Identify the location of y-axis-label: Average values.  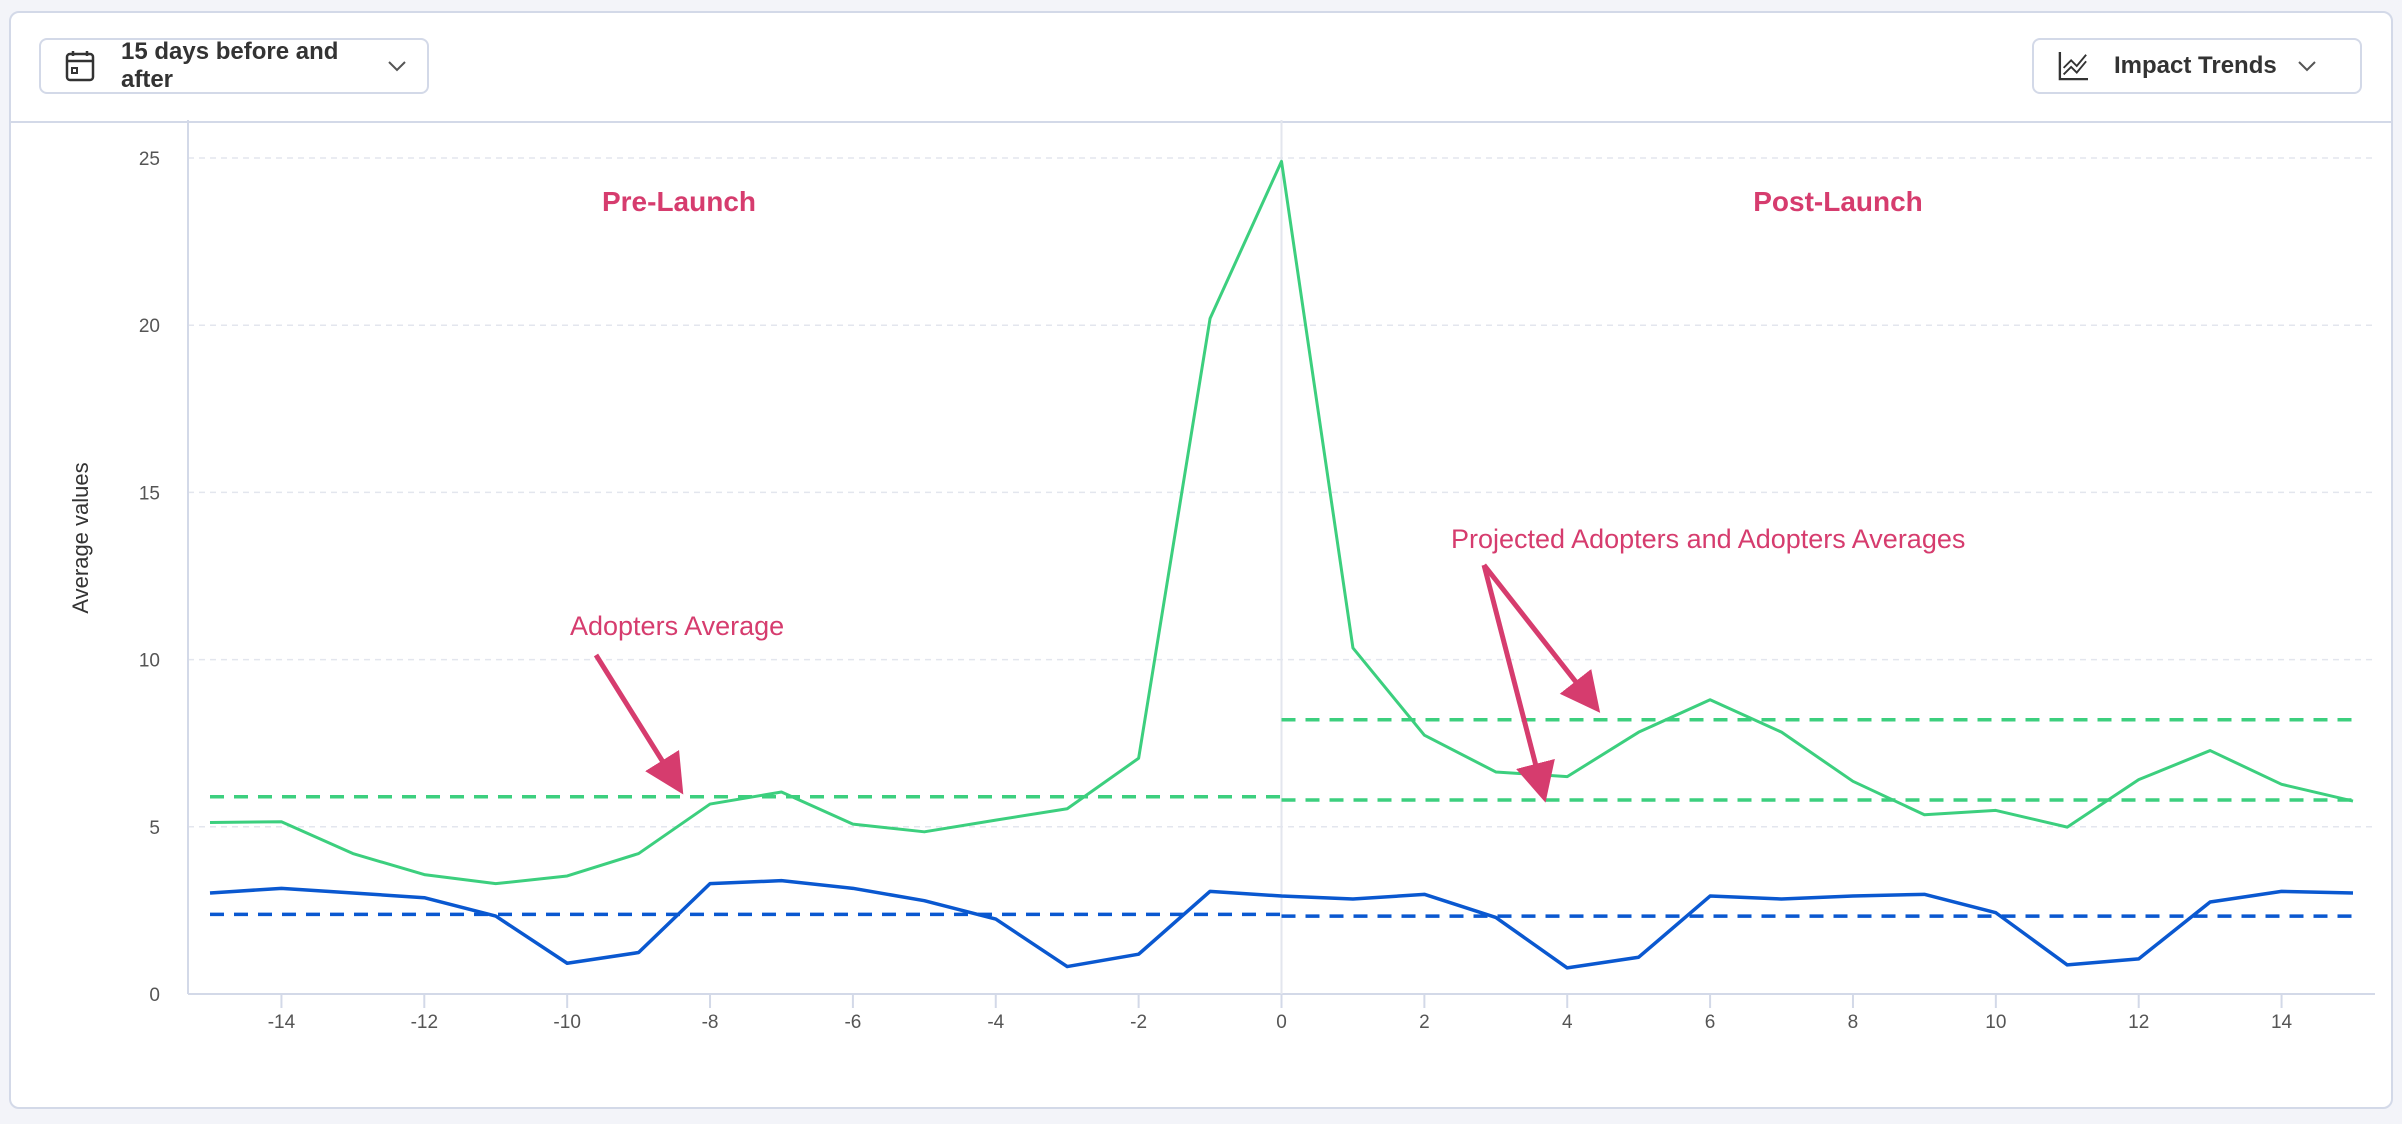
(80, 537).